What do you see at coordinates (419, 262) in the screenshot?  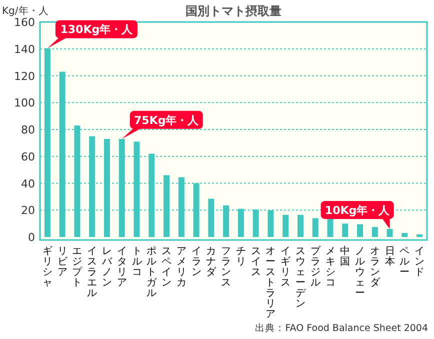 I see `x-tick-label: インド` at bounding box center [419, 262].